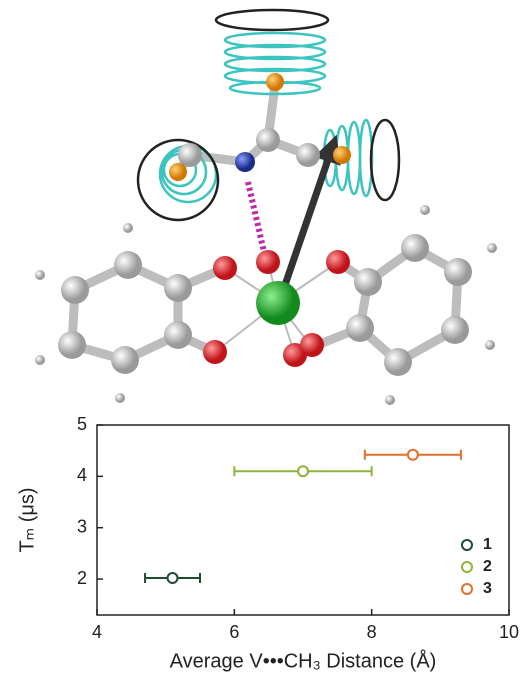 This screenshot has height=674, width=520. Describe the element at coordinates (509, 632) in the screenshot. I see `x-tick-label: 10` at that location.